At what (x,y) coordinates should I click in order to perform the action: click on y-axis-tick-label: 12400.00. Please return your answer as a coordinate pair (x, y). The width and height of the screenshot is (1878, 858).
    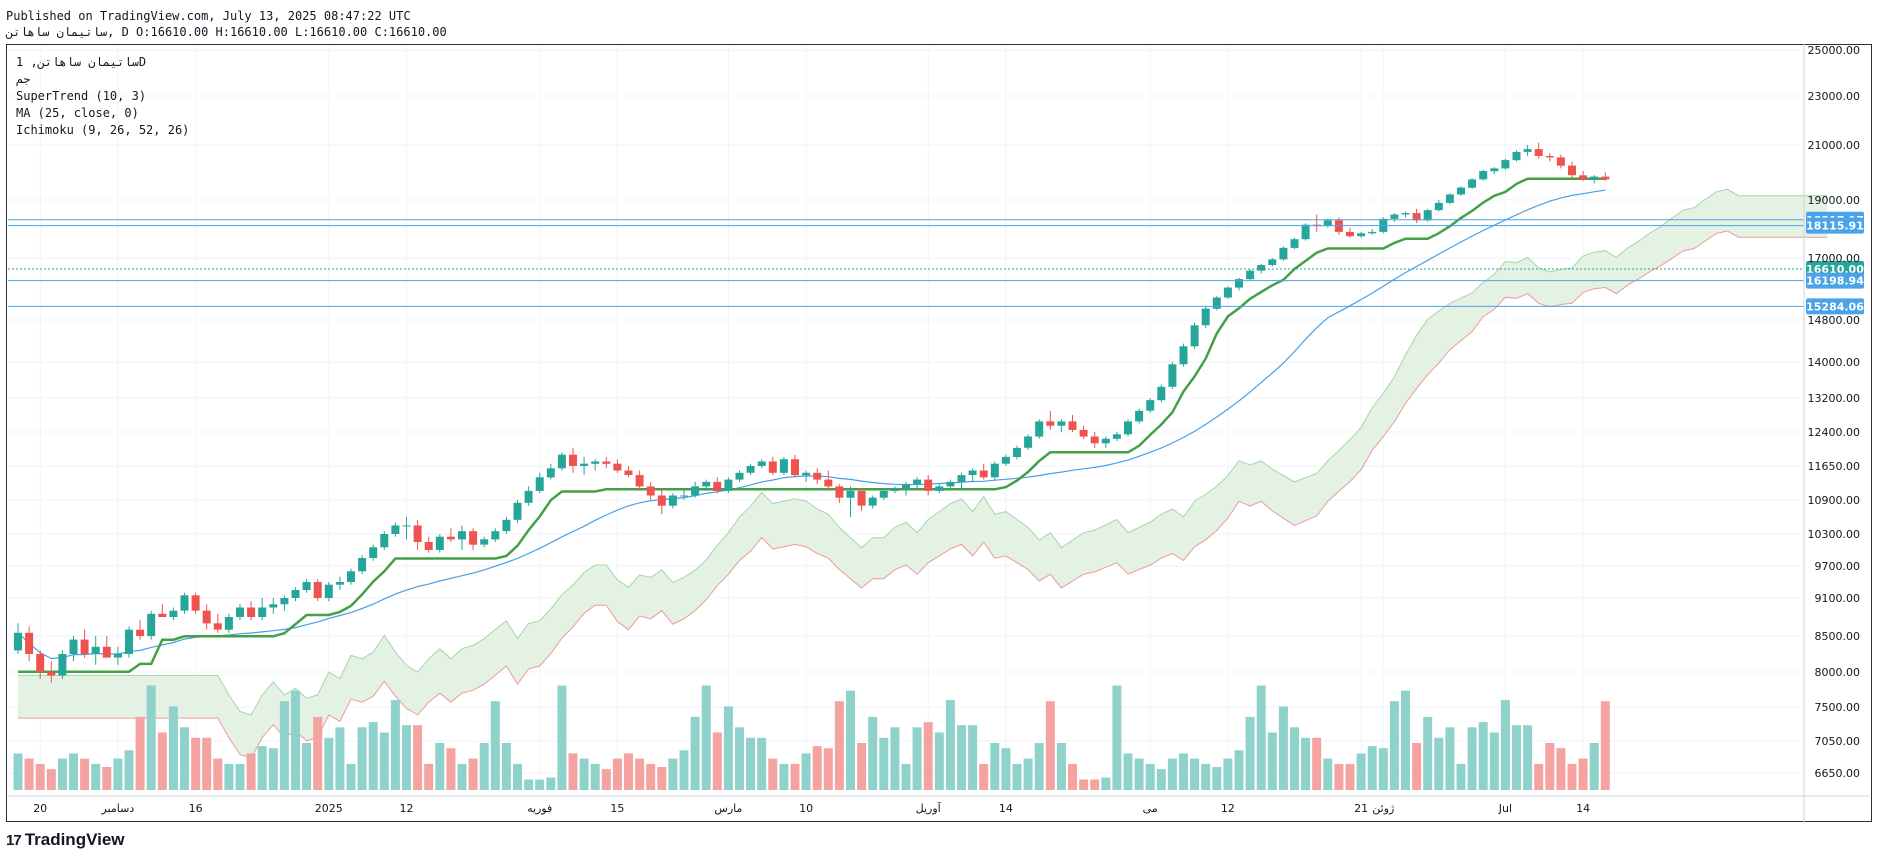
    Looking at the image, I should click on (1834, 432).